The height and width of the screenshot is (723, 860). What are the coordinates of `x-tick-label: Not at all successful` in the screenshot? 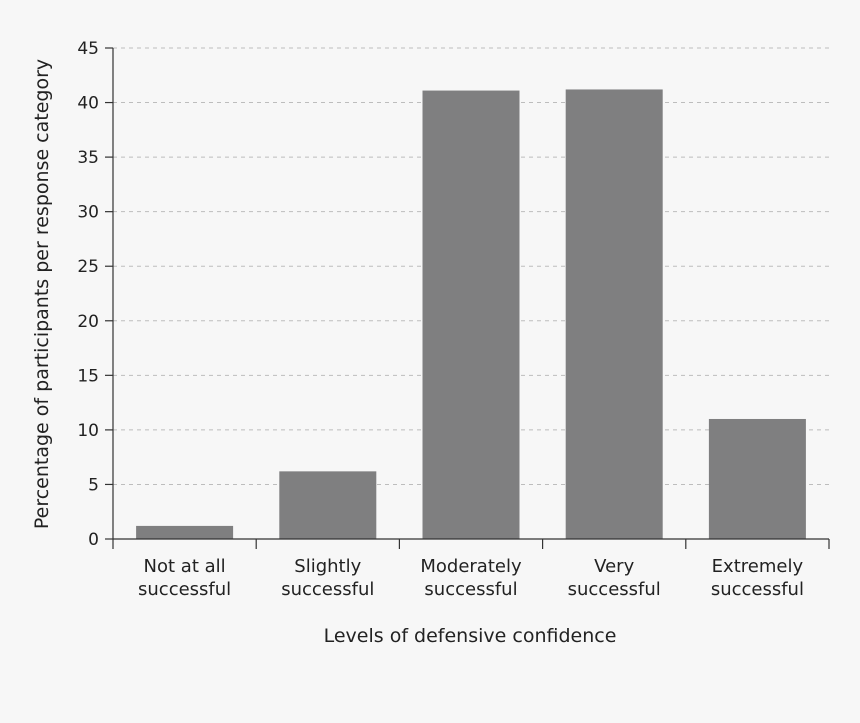 It's located at (184, 578).